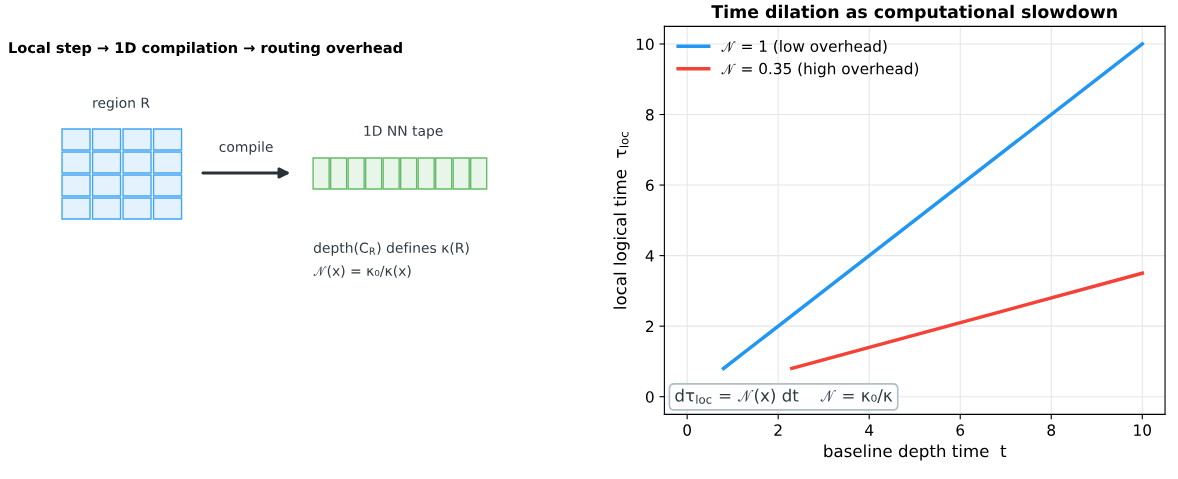 This screenshot has width=1178, height=479. What do you see at coordinates (915, 452) in the screenshot?
I see `x-axis-title: baseline depth time t` at bounding box center [915, 452].